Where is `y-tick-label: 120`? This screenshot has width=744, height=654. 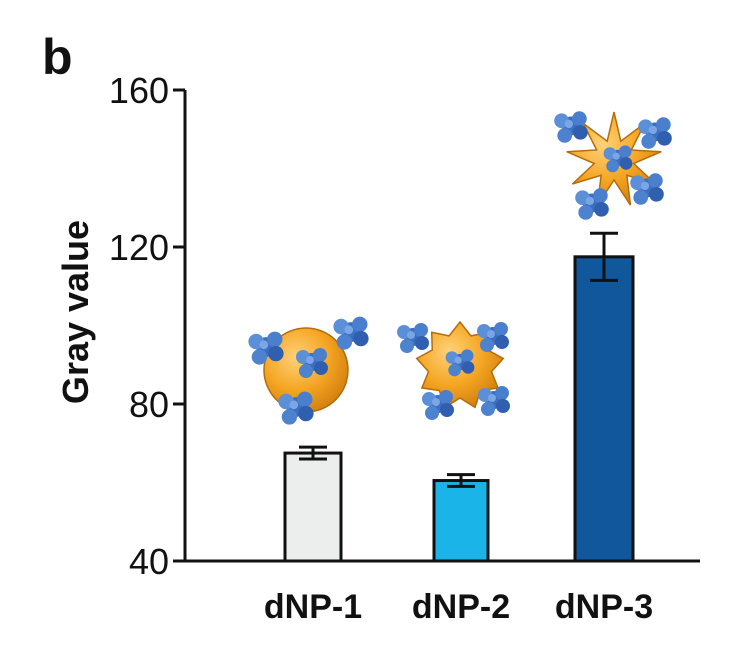
y-tick-label: 120 is located at coordinates (139, 247).